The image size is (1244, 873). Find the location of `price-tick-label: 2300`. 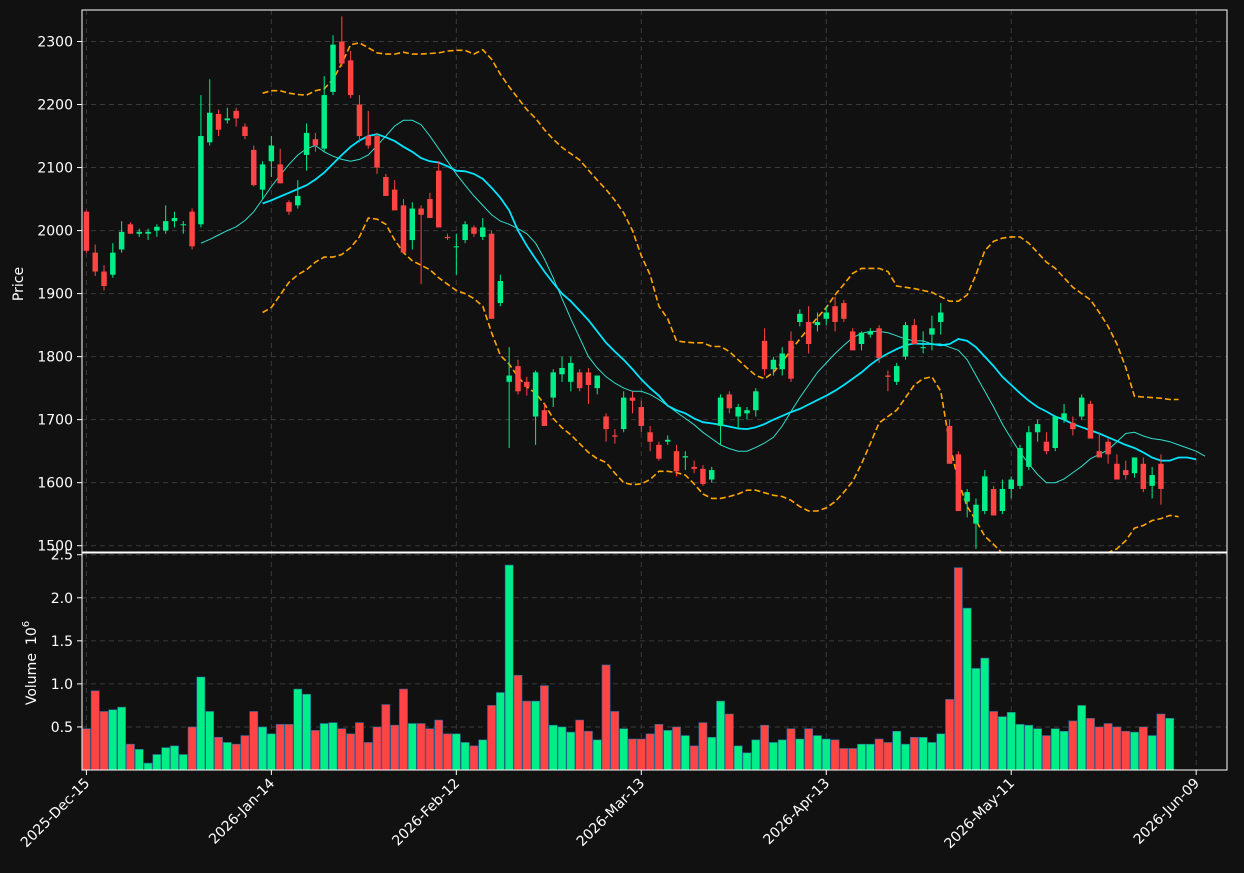

price-tick-label: 2300 is located at coordinates (55, 43).